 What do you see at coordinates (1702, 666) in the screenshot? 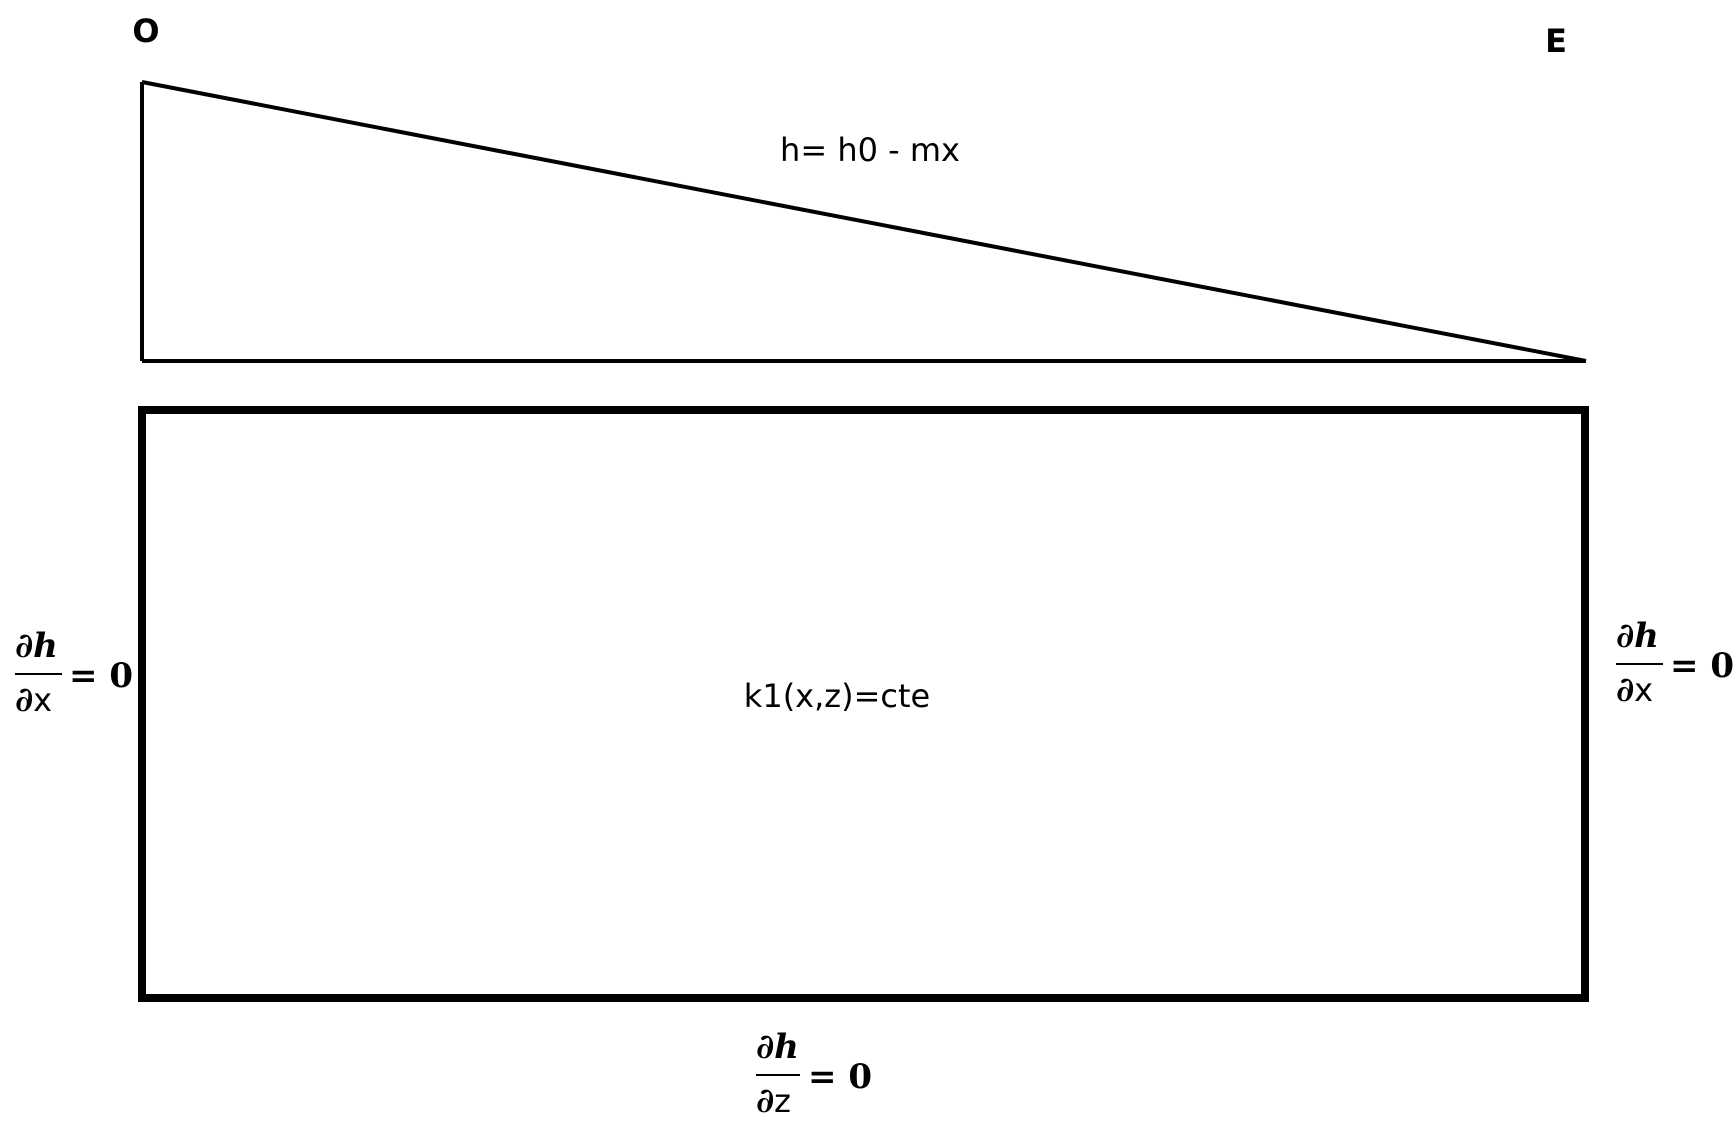
I see `right-bc-equals-zero: = 0` at bounding box center [1702, 666].